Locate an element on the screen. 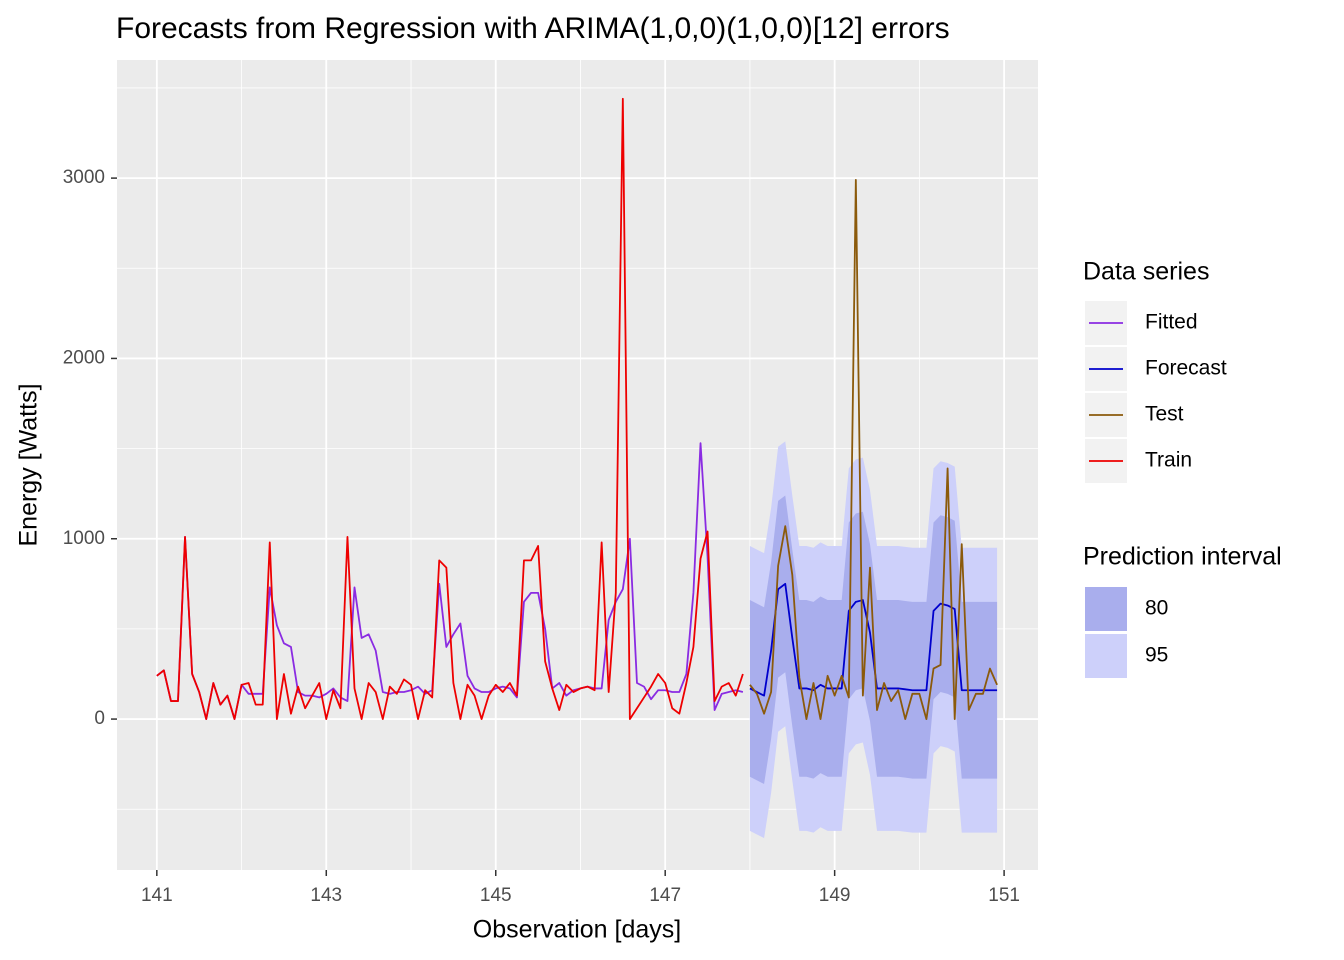  x-tick-label: 151 is located at coordinates (1004, 895).